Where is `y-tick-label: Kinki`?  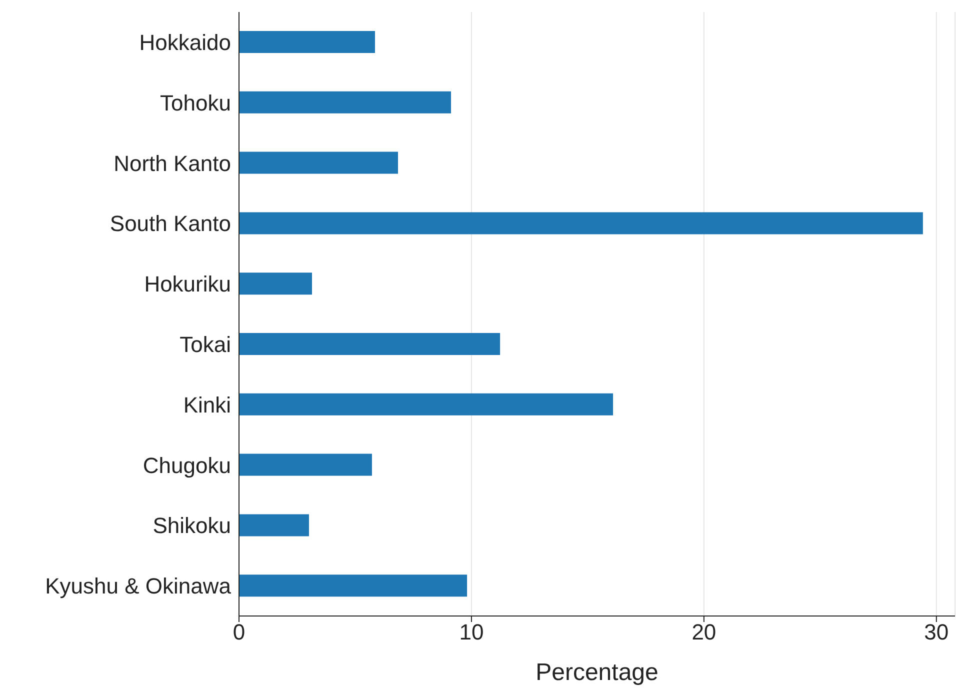
y-tick-label: Kinki is located at coordinates (207, 405).